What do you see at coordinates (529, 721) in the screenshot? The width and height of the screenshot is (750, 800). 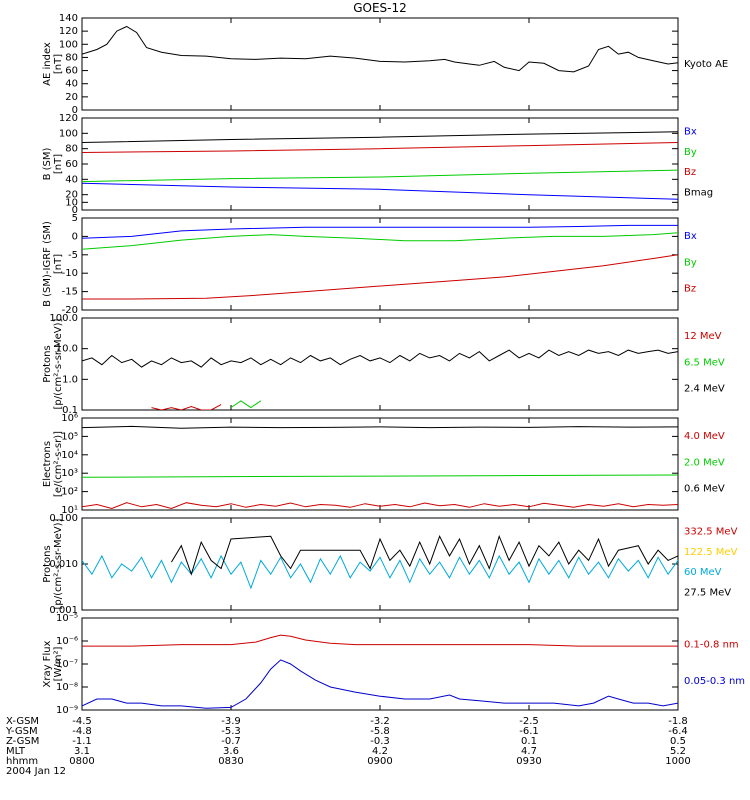 I see `x-tick-value: -2.5` at bounding box center [529, 721].